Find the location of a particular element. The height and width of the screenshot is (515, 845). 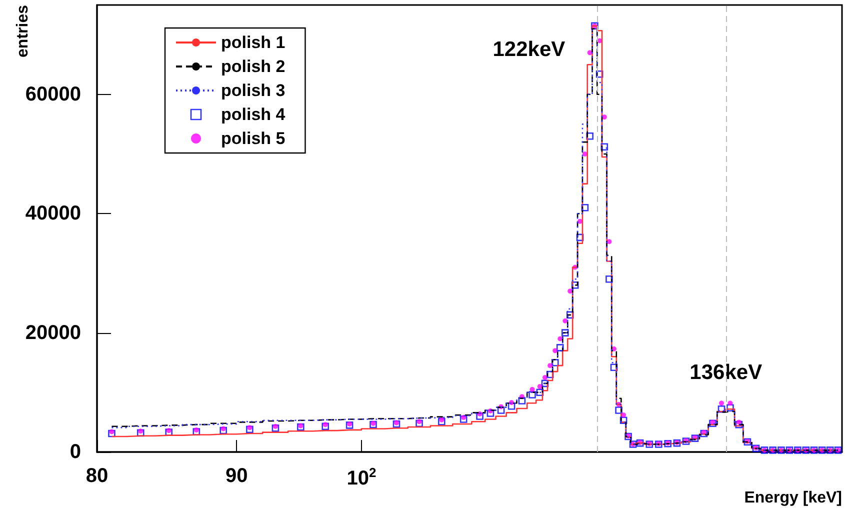

y-tick-label: 20000 is located at coordinates (53, 333).